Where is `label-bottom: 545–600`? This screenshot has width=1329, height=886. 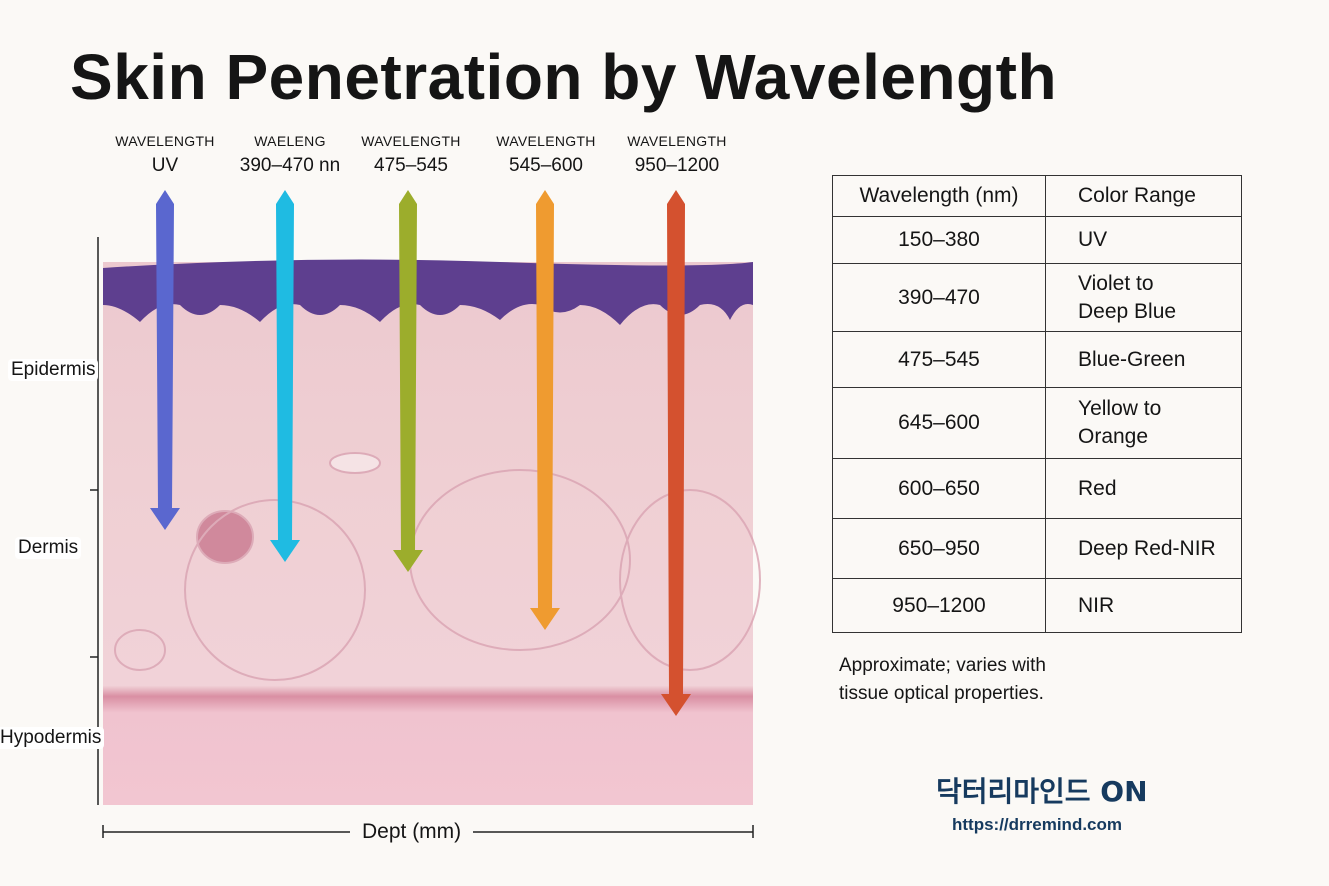
label-bottom: 545–600 is located at coordinates (546, 165).